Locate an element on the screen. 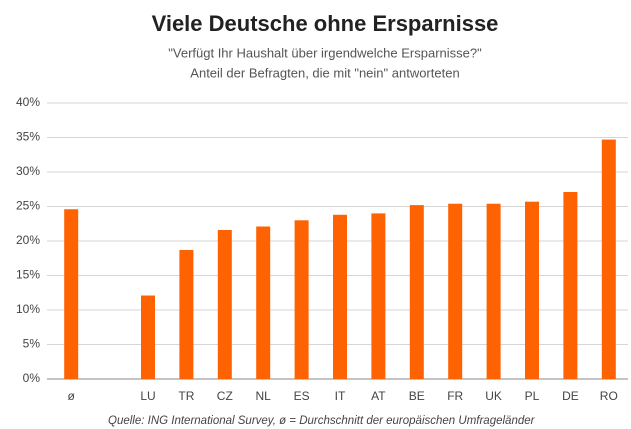  y-tick-label: 30% is located at coordinates (28, 171).